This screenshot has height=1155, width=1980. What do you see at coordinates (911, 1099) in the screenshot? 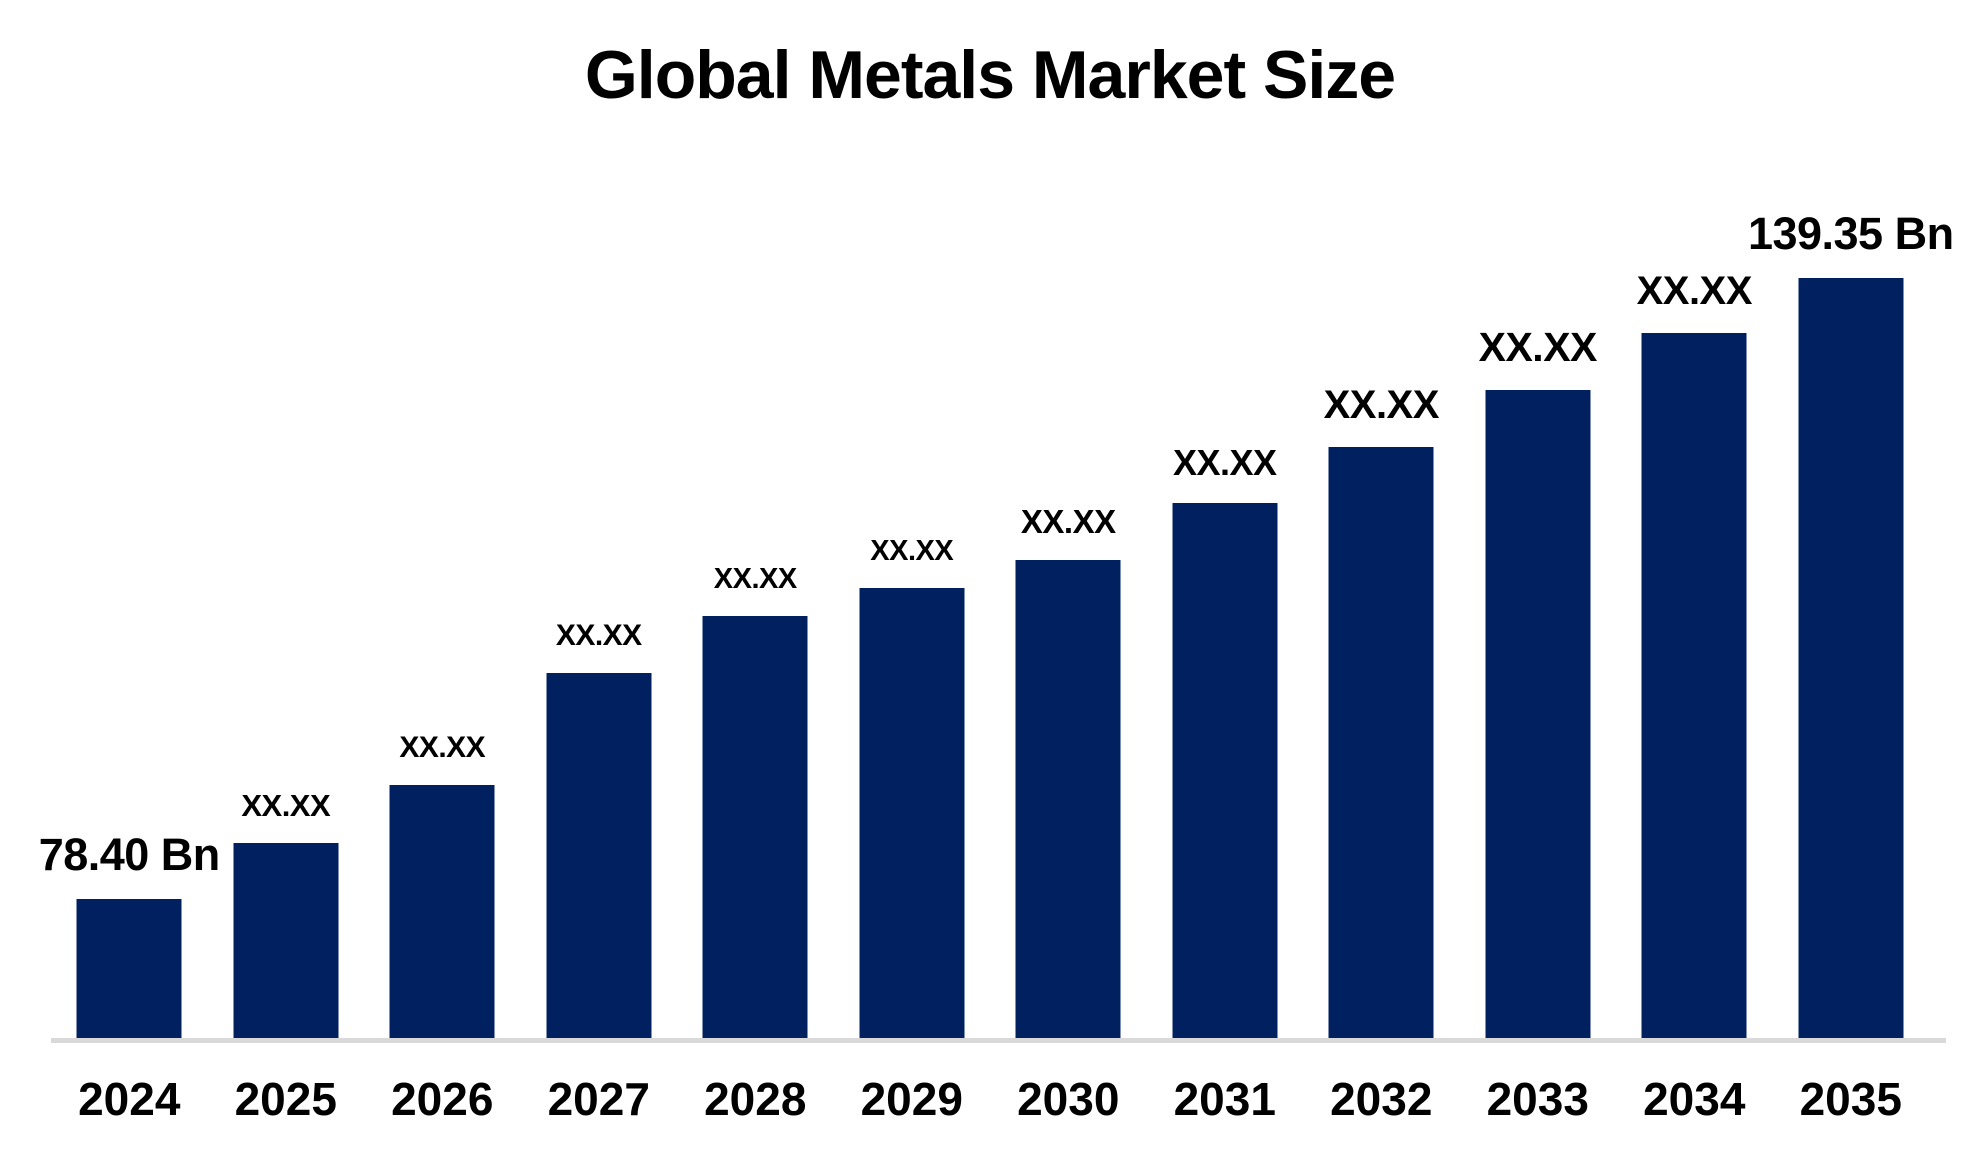
I see `year-label-2029: 2029` at bounding box center [911, 1099].